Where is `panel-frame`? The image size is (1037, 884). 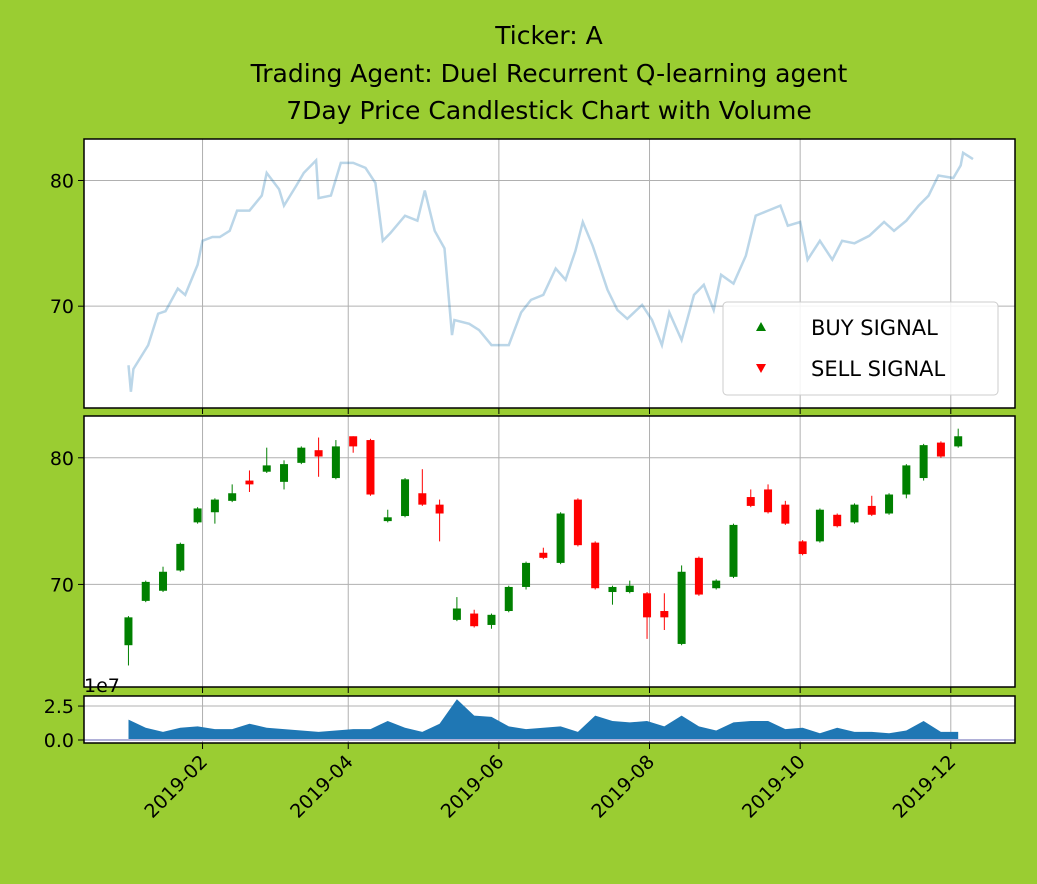
panel-frame is located at coordinates (549, 719).